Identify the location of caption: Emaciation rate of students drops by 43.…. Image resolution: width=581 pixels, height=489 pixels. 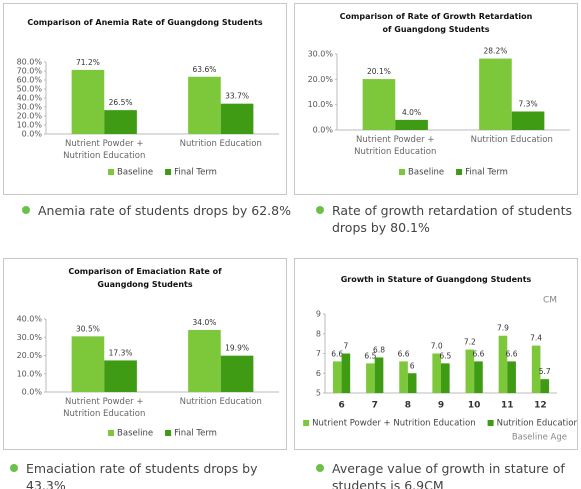
(149, 474).